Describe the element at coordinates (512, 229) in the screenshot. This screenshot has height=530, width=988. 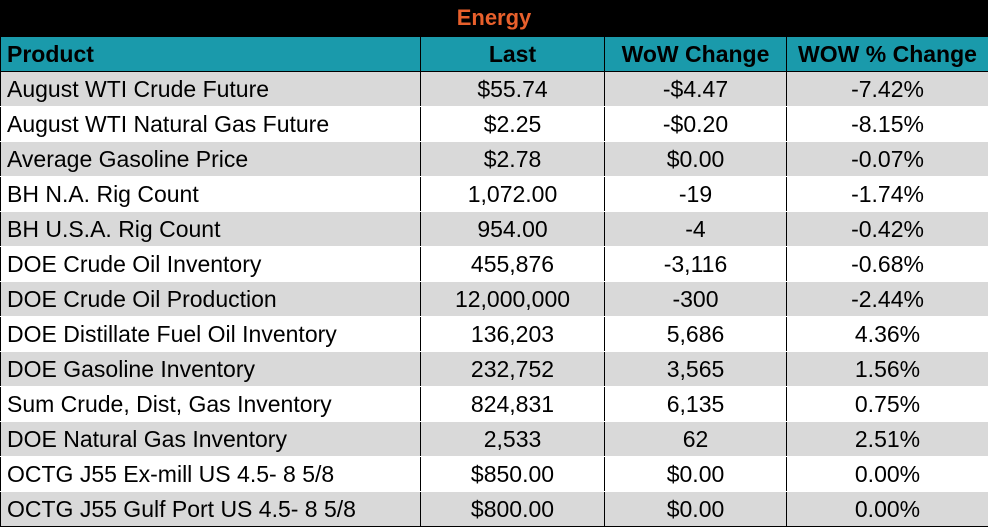
I see `cell-last: 954.00` at that location.